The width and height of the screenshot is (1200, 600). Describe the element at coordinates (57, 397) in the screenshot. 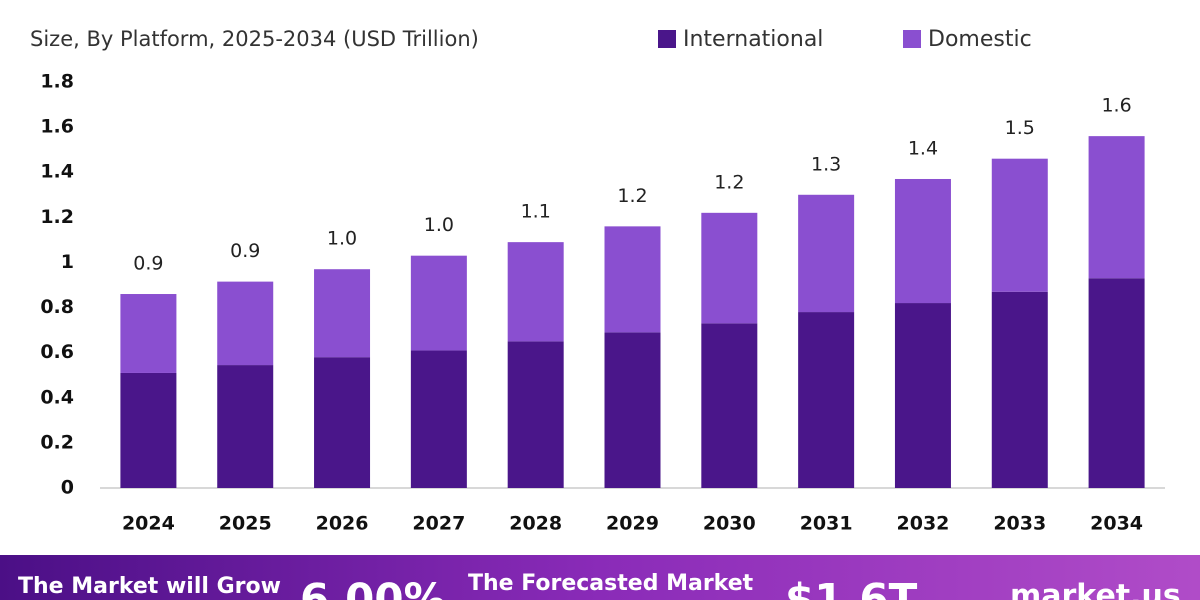

I see `y-tick-label: 0.4` at that location.